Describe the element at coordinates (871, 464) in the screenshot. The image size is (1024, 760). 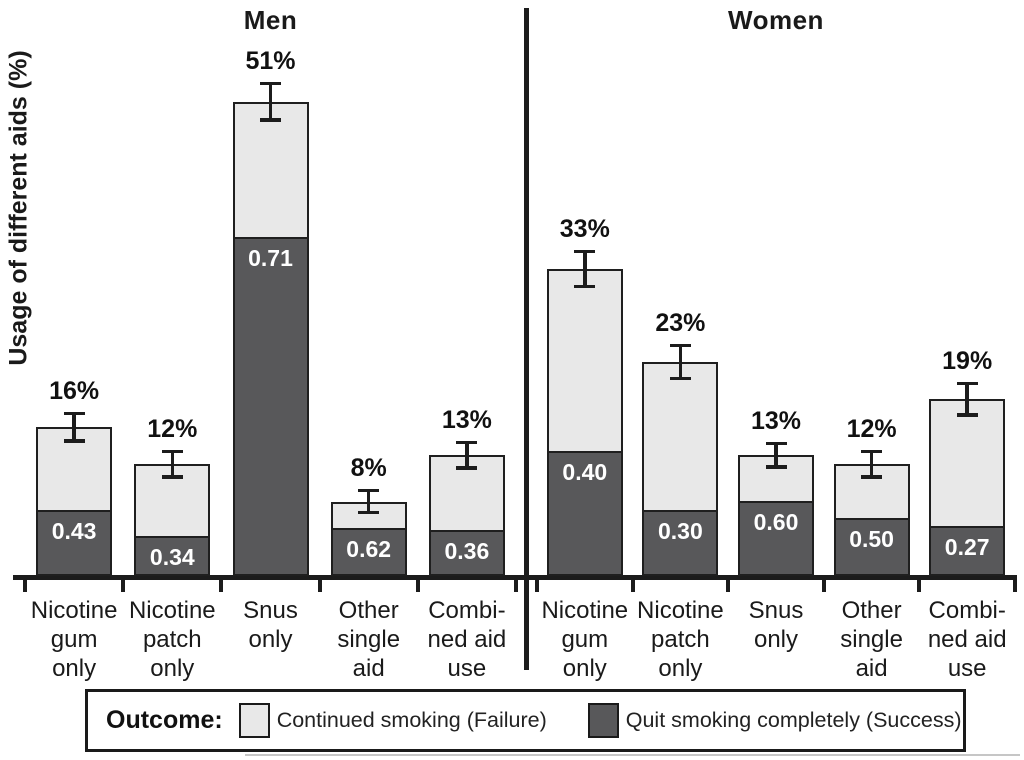
I see `error-bar-women-other-single-aid` at that location.